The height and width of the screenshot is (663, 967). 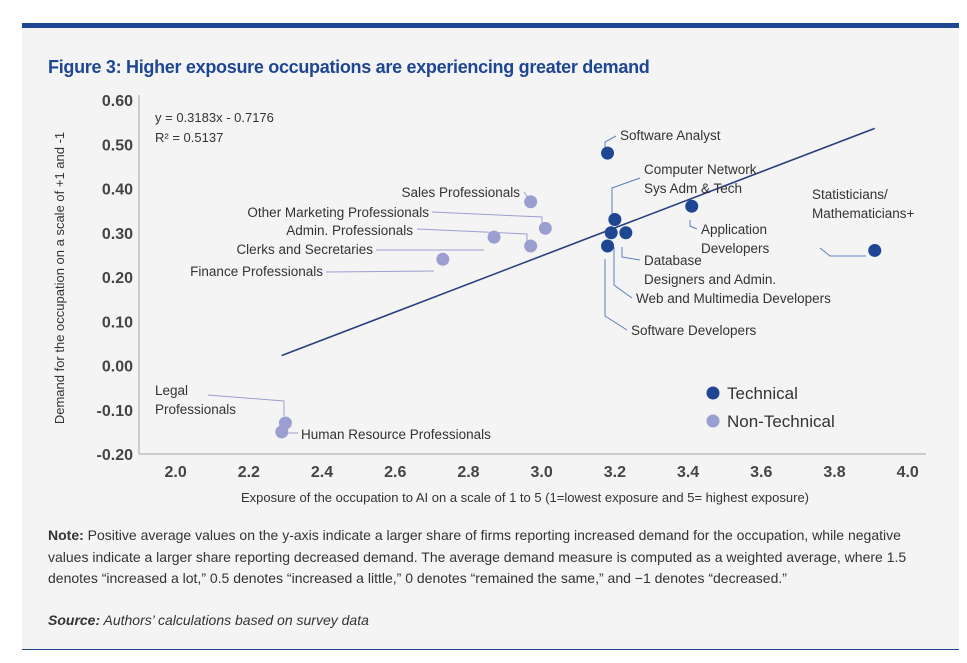 What do you see at coordinates (694, 330) in the screenshot?
I see `point-label: Software Developers` at bounding box center [694, 330].